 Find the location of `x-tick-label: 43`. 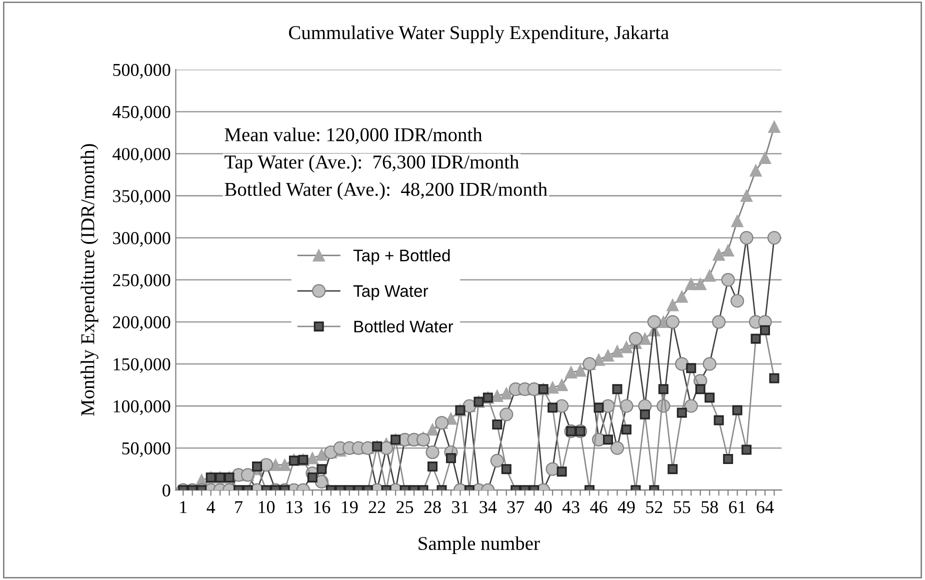

x-tick-label: 43 is located at coordinates (571, 507).